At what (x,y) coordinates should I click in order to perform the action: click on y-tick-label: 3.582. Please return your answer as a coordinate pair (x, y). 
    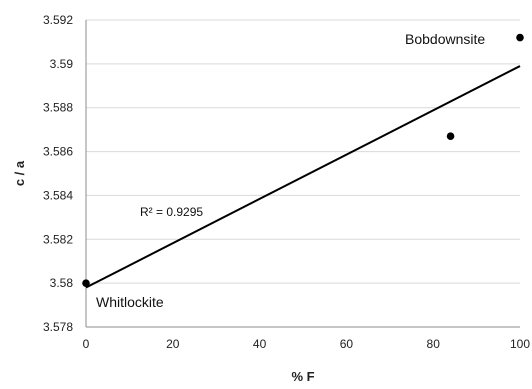
    Looking at the image, I should click on (58, 239).